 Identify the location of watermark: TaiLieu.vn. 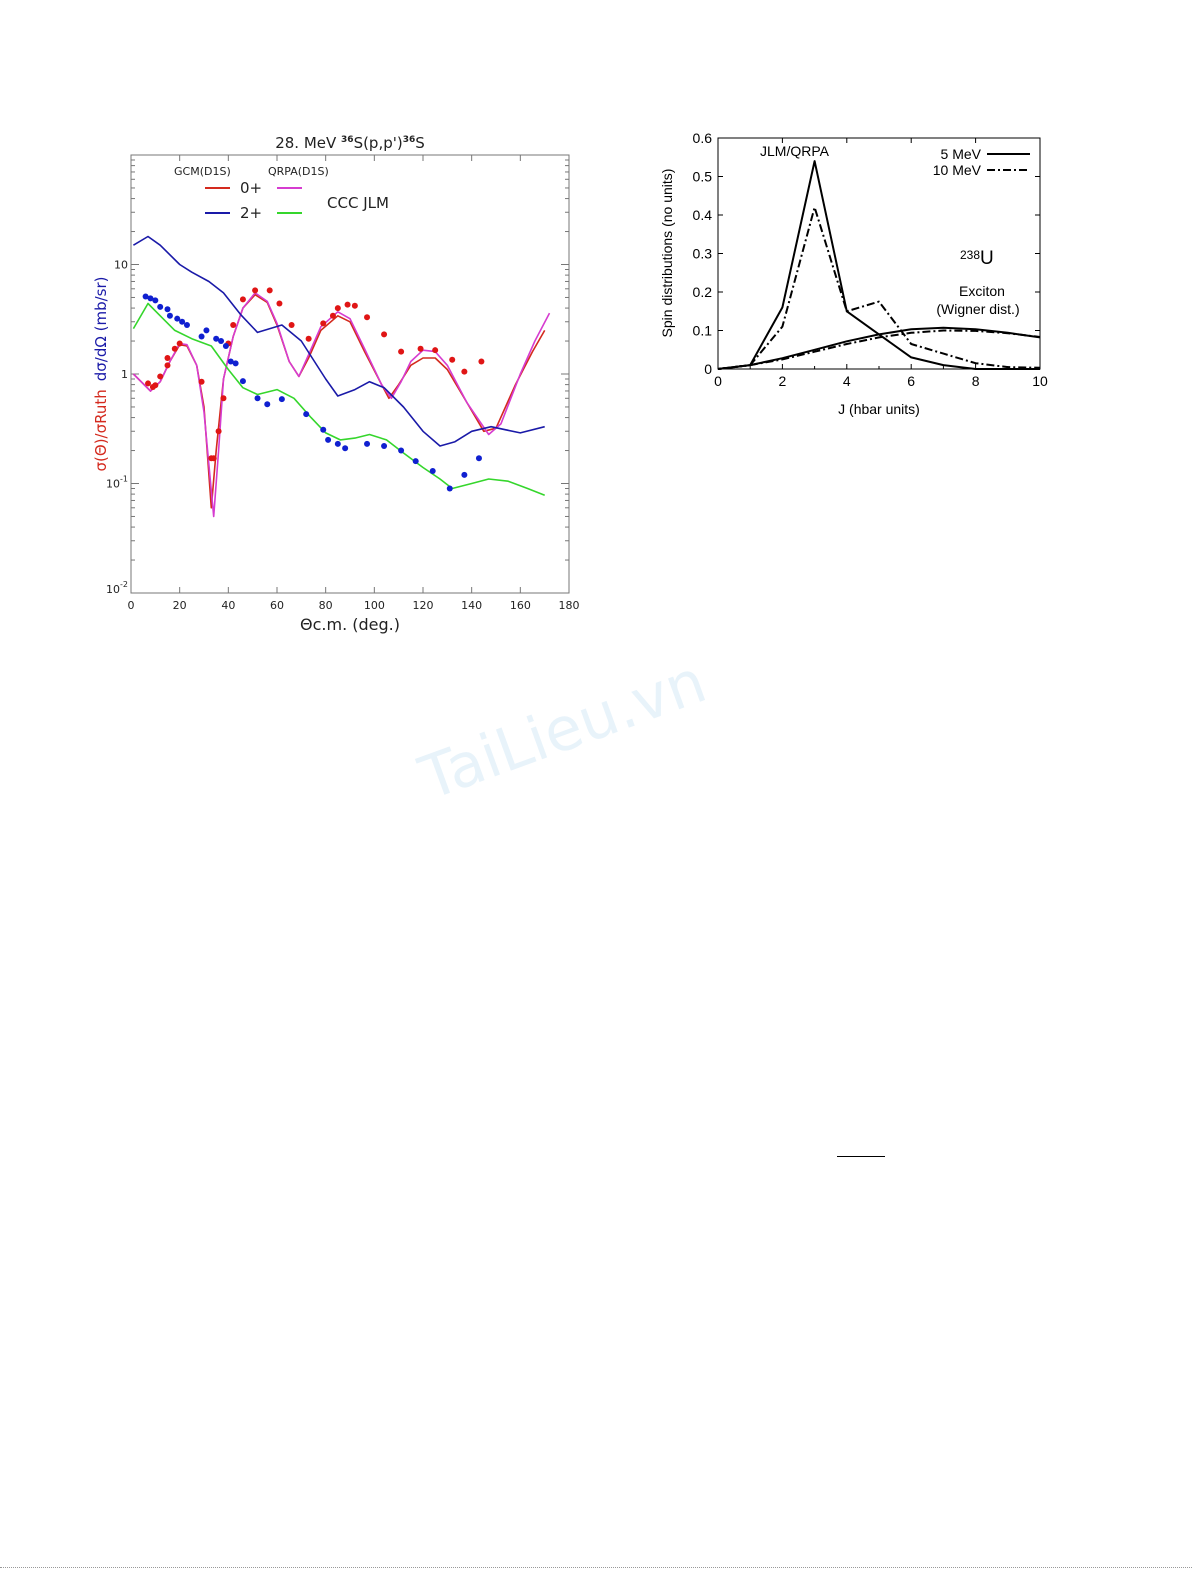
(562, 730).